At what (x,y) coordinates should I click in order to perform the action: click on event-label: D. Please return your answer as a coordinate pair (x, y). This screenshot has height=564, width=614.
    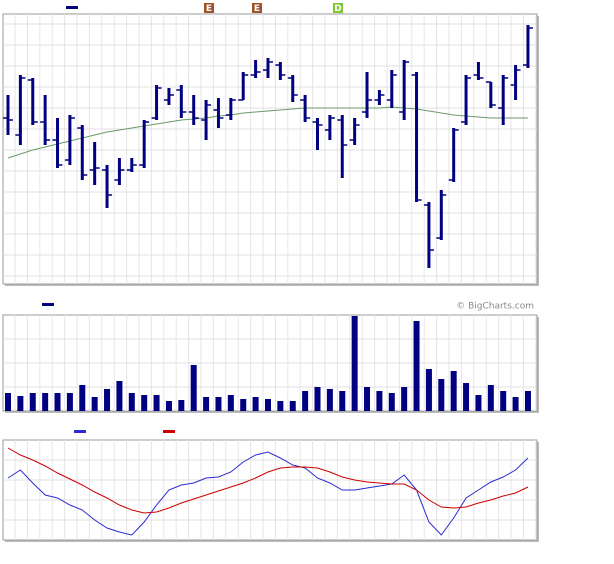
    Looking at the image, I should click on (337, 9).